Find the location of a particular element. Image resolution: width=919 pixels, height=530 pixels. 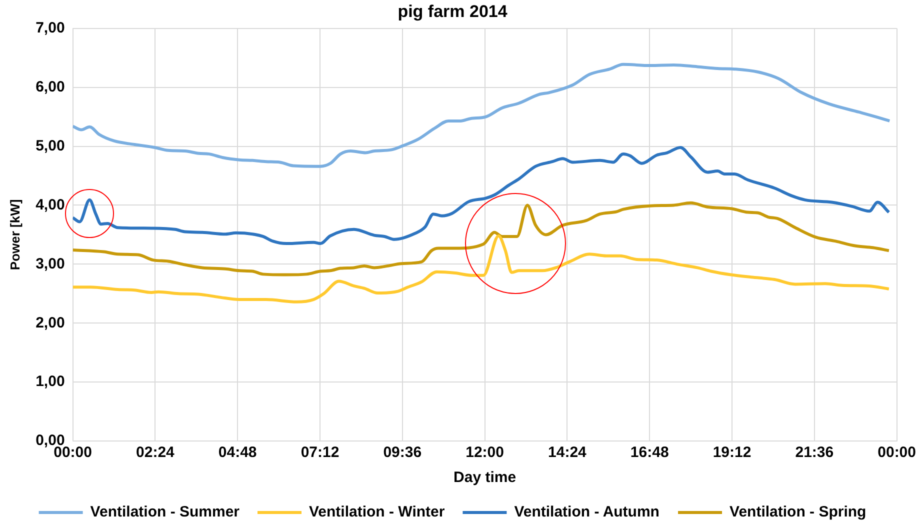

y-tick-label: 4,00 is located at coordinates (50, 205).